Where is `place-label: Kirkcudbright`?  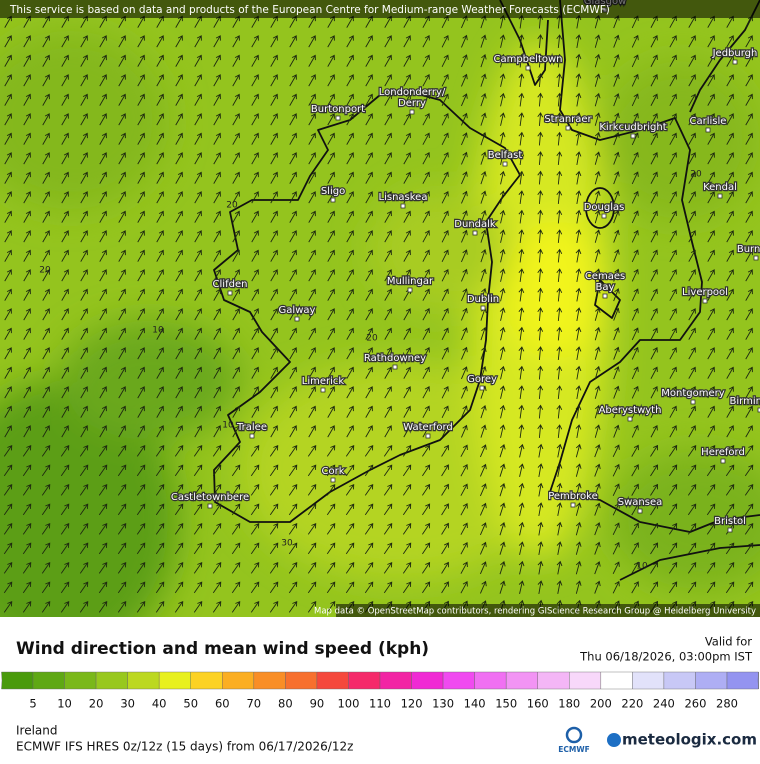
place-label: Kirkcudbright is located at coordinates (632, 127).